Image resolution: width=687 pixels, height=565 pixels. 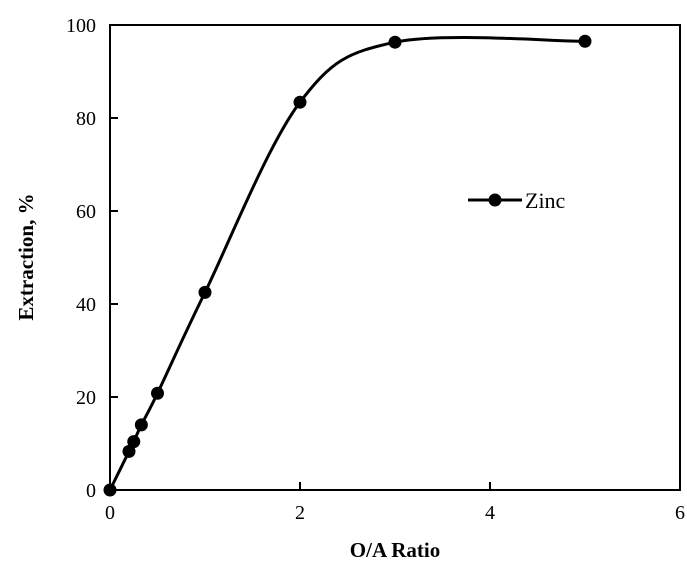 What do you see at coordinates (517, 200) in the screenshot?
I see `legend: Zinc` at bounding box center [517, 200].